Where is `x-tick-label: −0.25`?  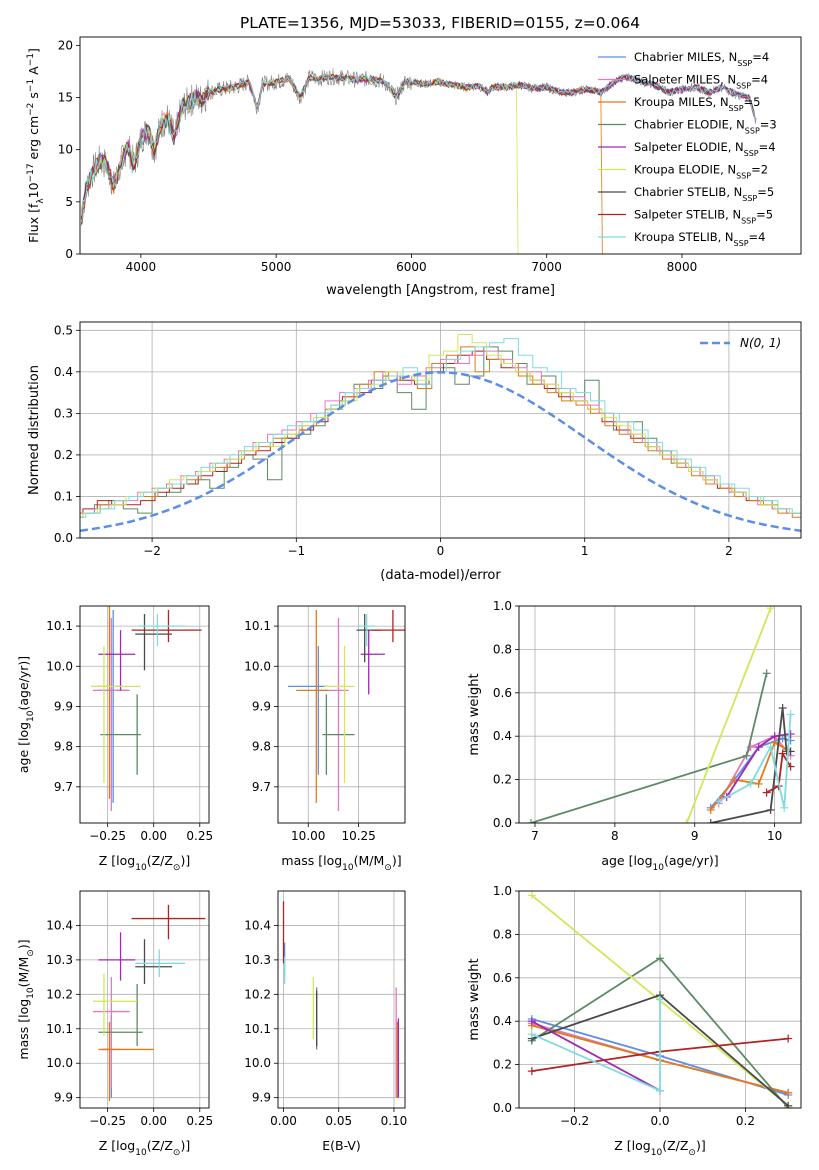
x-tick-label: −0.25 is located at coordinates (107, 836).